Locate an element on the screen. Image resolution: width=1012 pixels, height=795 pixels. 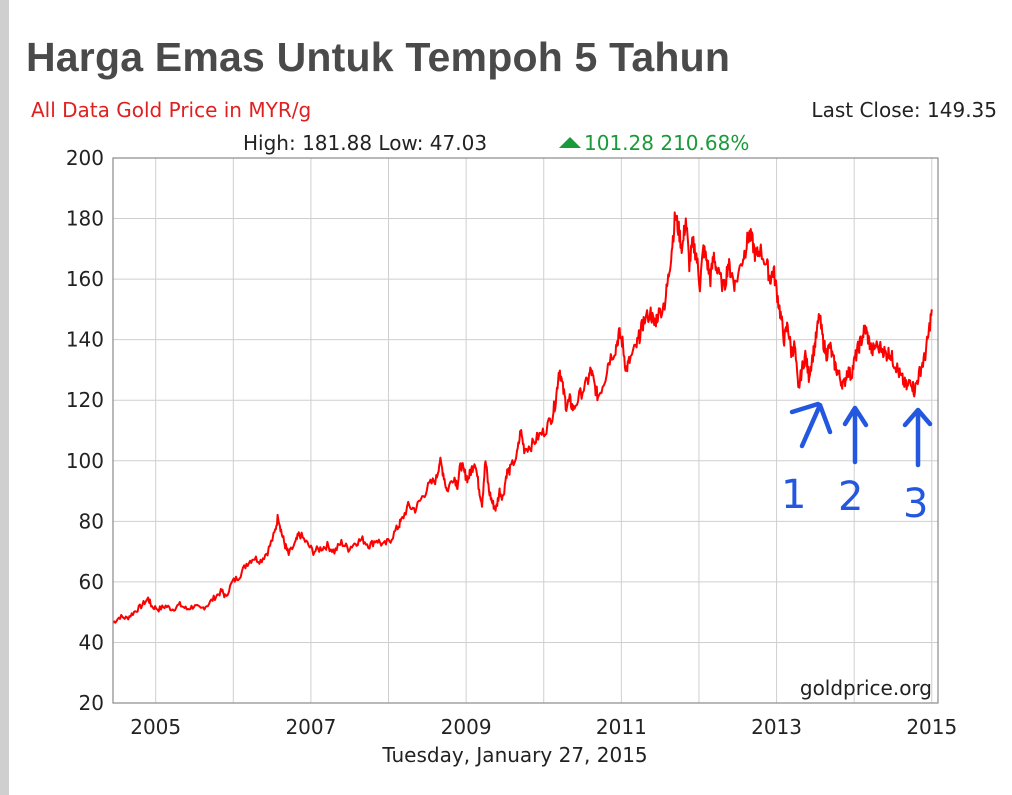
annotation-arrow-3-icon is located at coordinates (917, 437).